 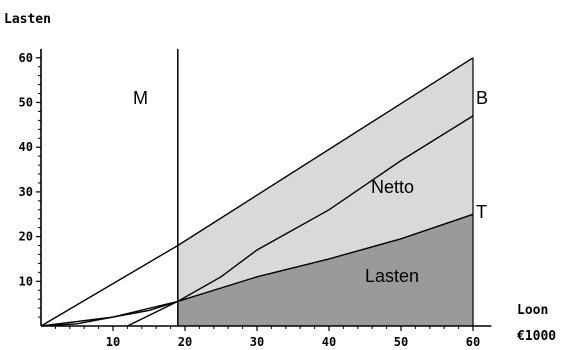 I want to click on x-tick-label: 20, so click(x=185, y=342).